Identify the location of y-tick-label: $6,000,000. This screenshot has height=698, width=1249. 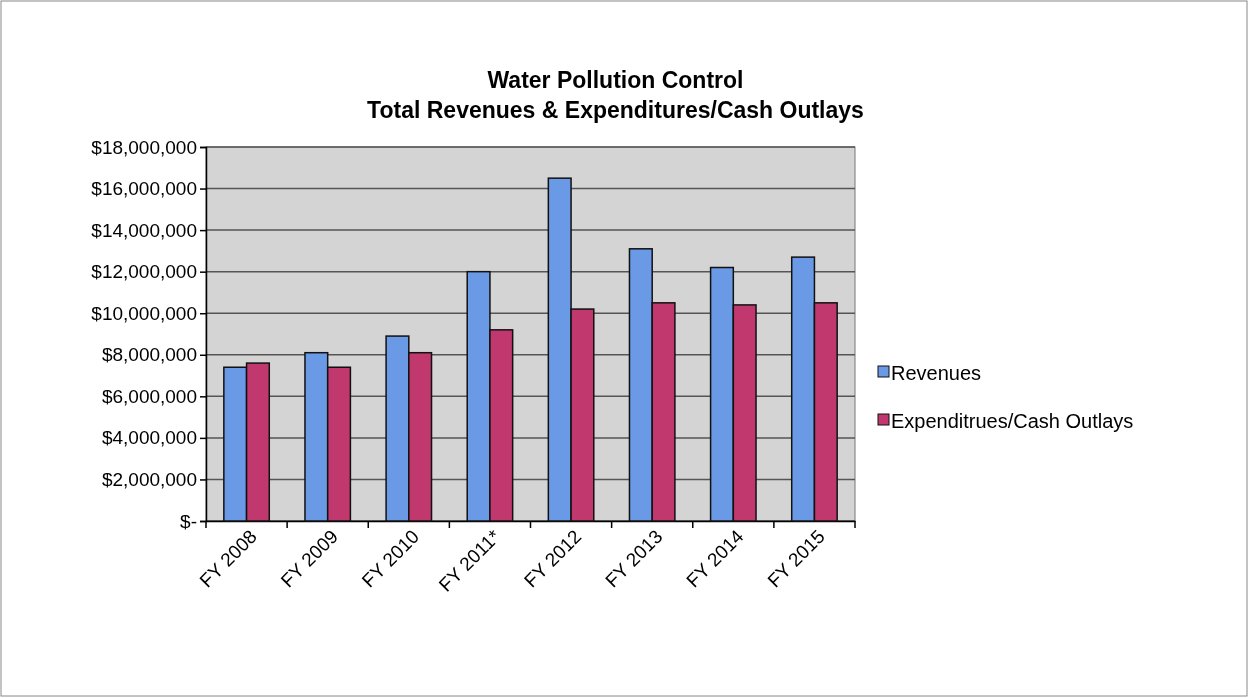
(149, 396).